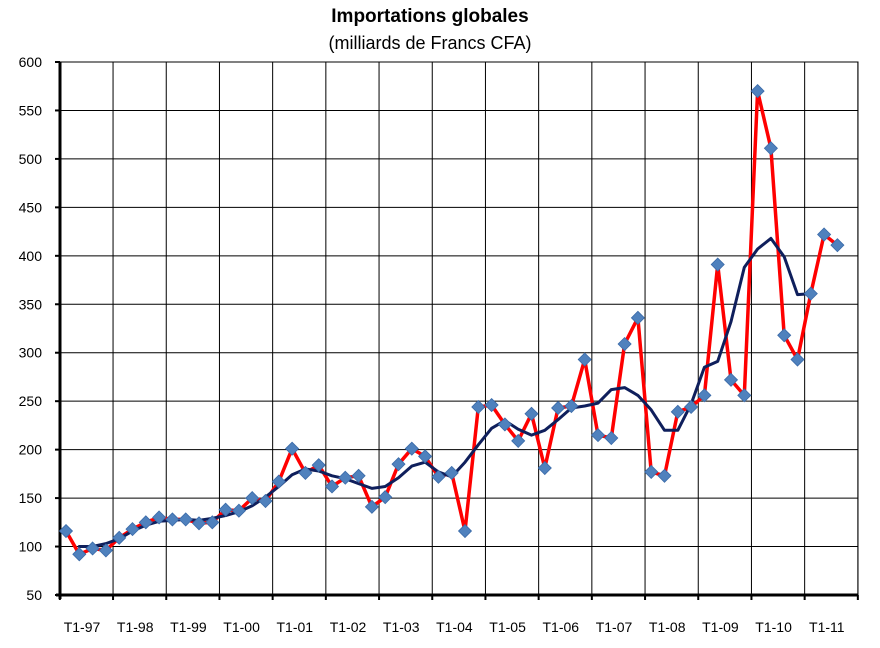  What do you see at coordinates (241, 627) in the screenshot?
I see `x-tick-label: T1-00` at bounding box center [241, 627].